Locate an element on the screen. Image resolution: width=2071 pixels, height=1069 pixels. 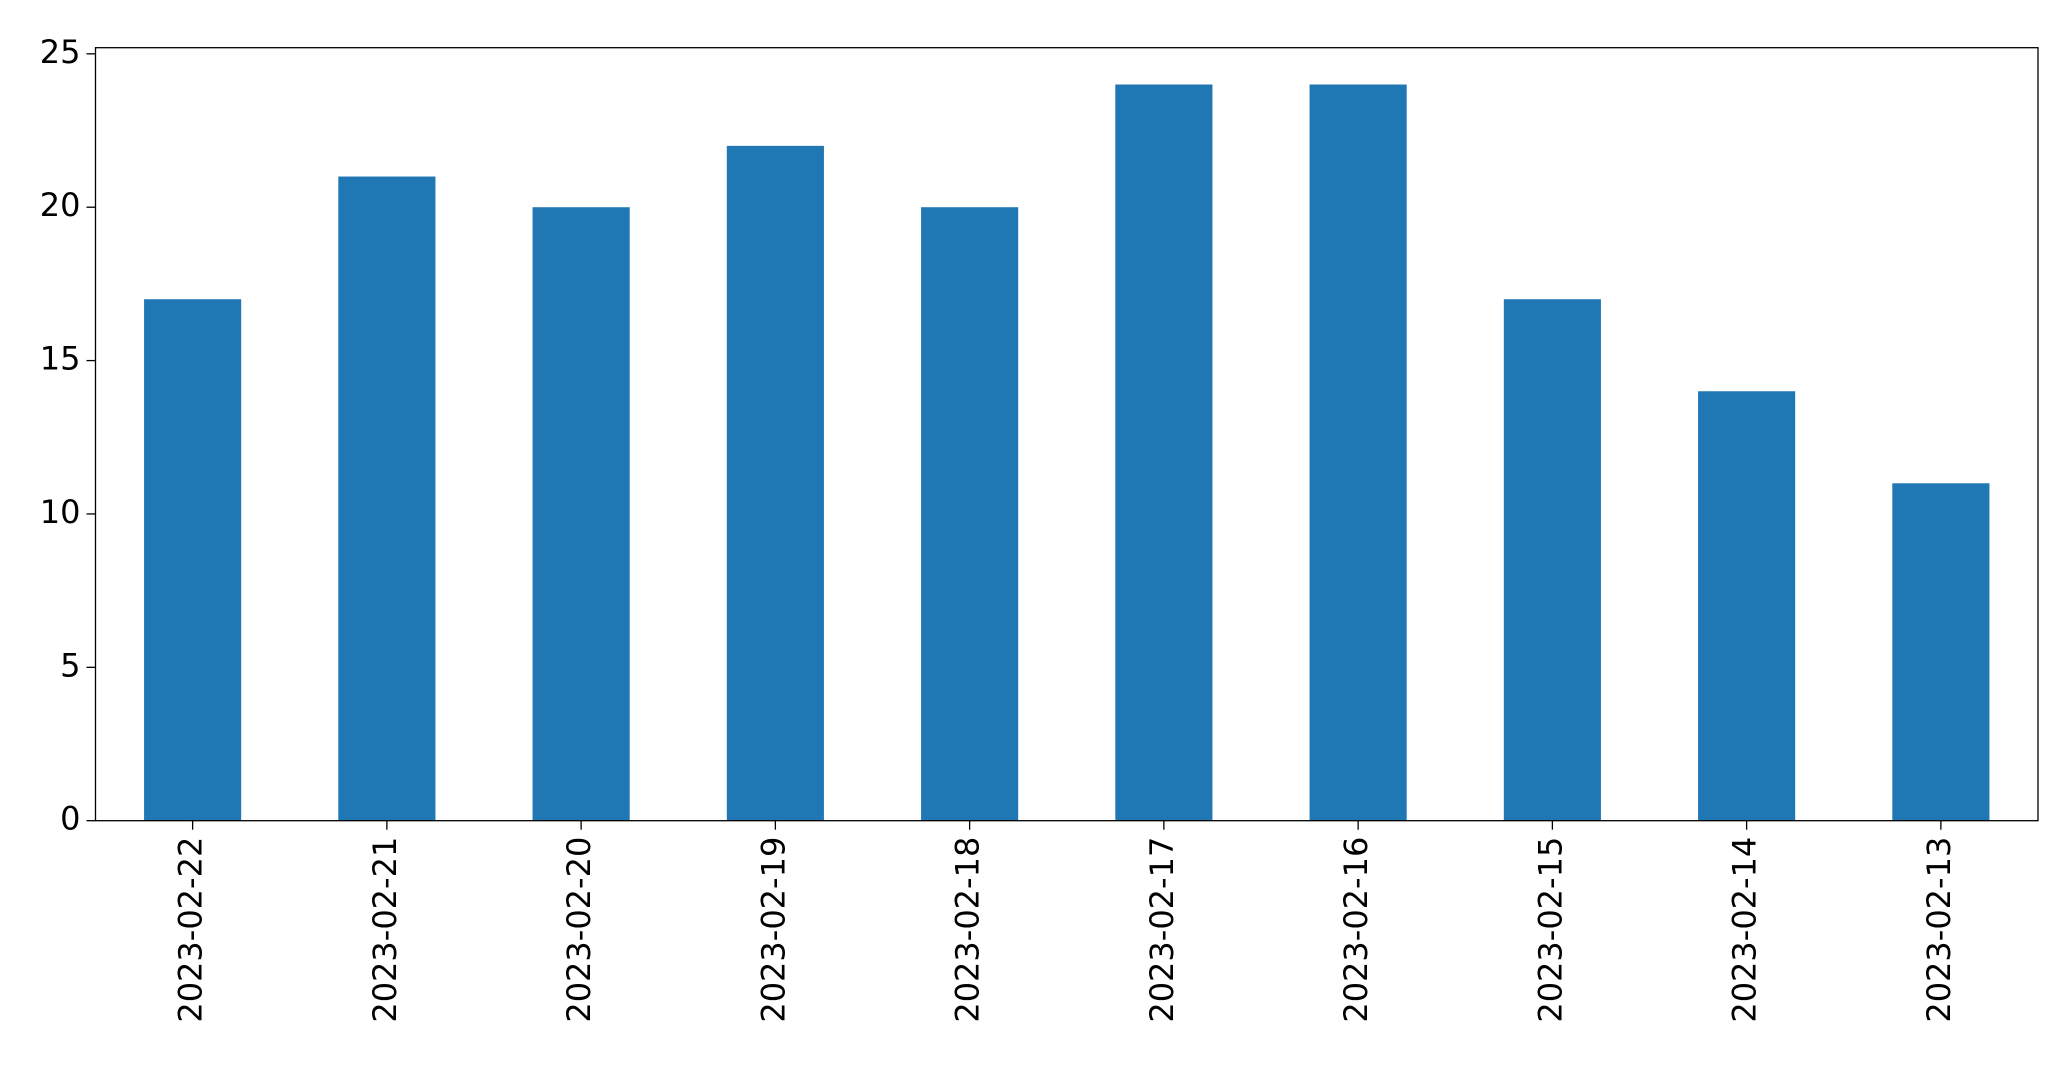
y-tick-label: 10 is located at coordinates (60, 512).